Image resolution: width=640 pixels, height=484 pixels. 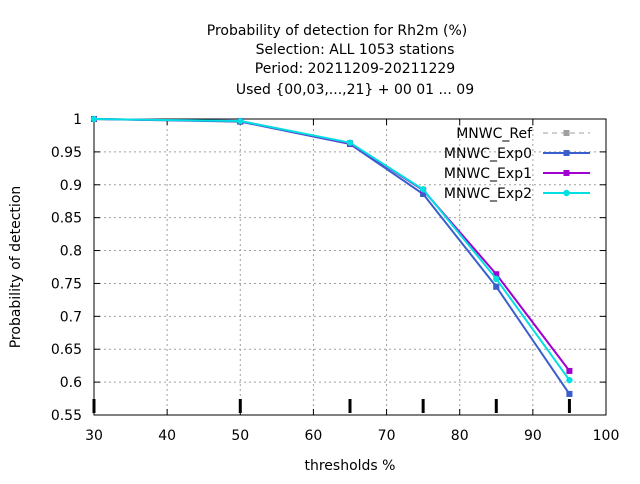 I want to click on legend-label: MNWC_Exp1, so click(x=488, y=174).